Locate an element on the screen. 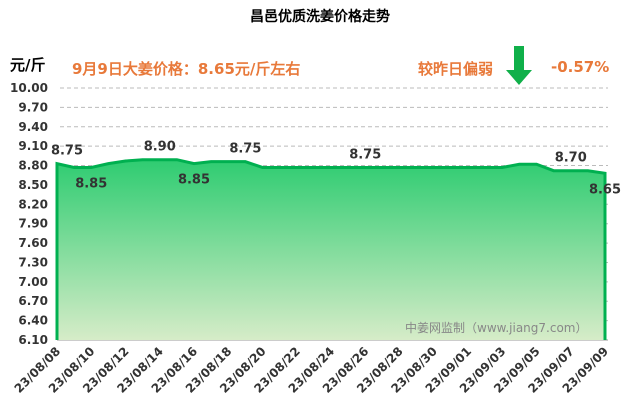 The height and width of the screenshot is (420, 640). y-axis-unit: 元/斤 is located at coordinates (28, 65).